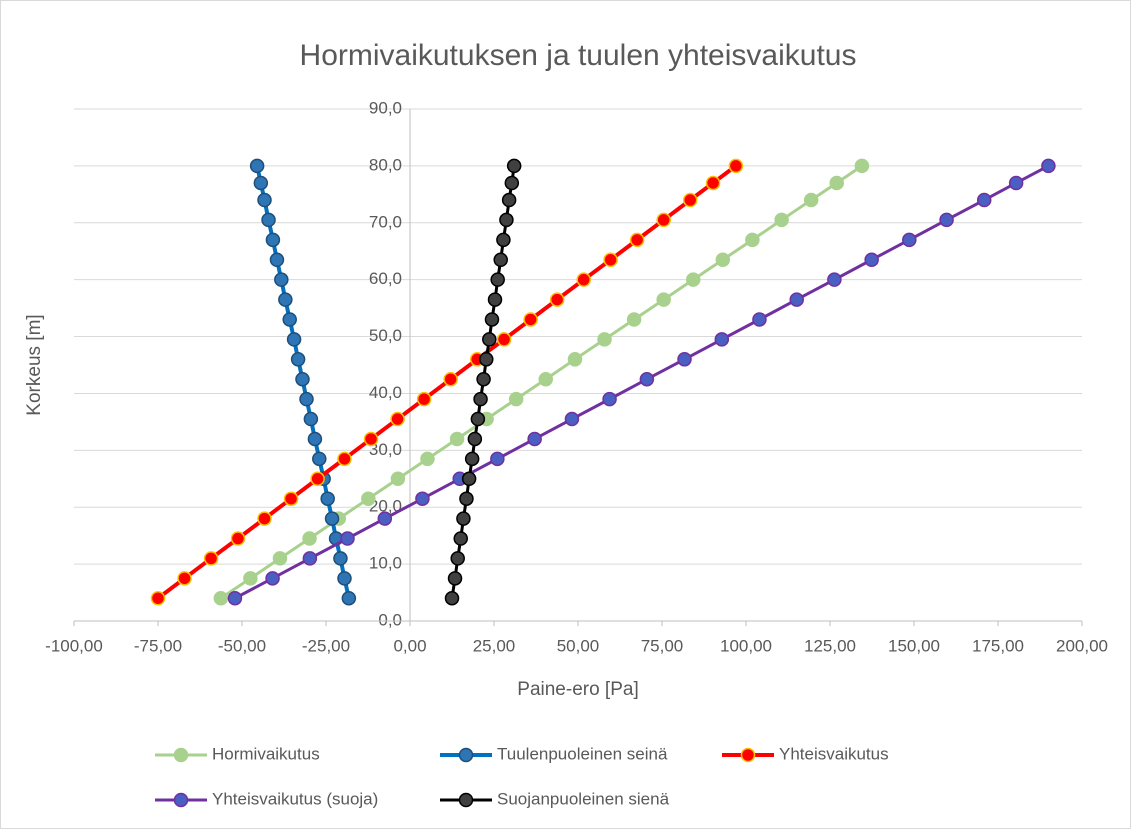  What do you see at coordinates (390, 619) in the screenshot?
I see `y-tick-label: 0,0` at bounding box center [390, 619].